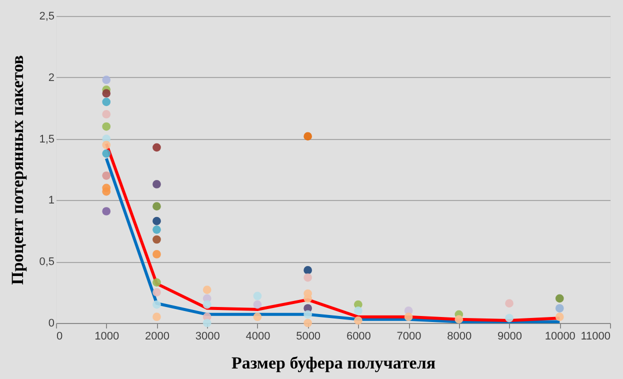 This screenshot has height=379, width=623. Describe the element at coordinates (107, 336) in the screenshot. I see `x-tick-label: 1000` at that location.